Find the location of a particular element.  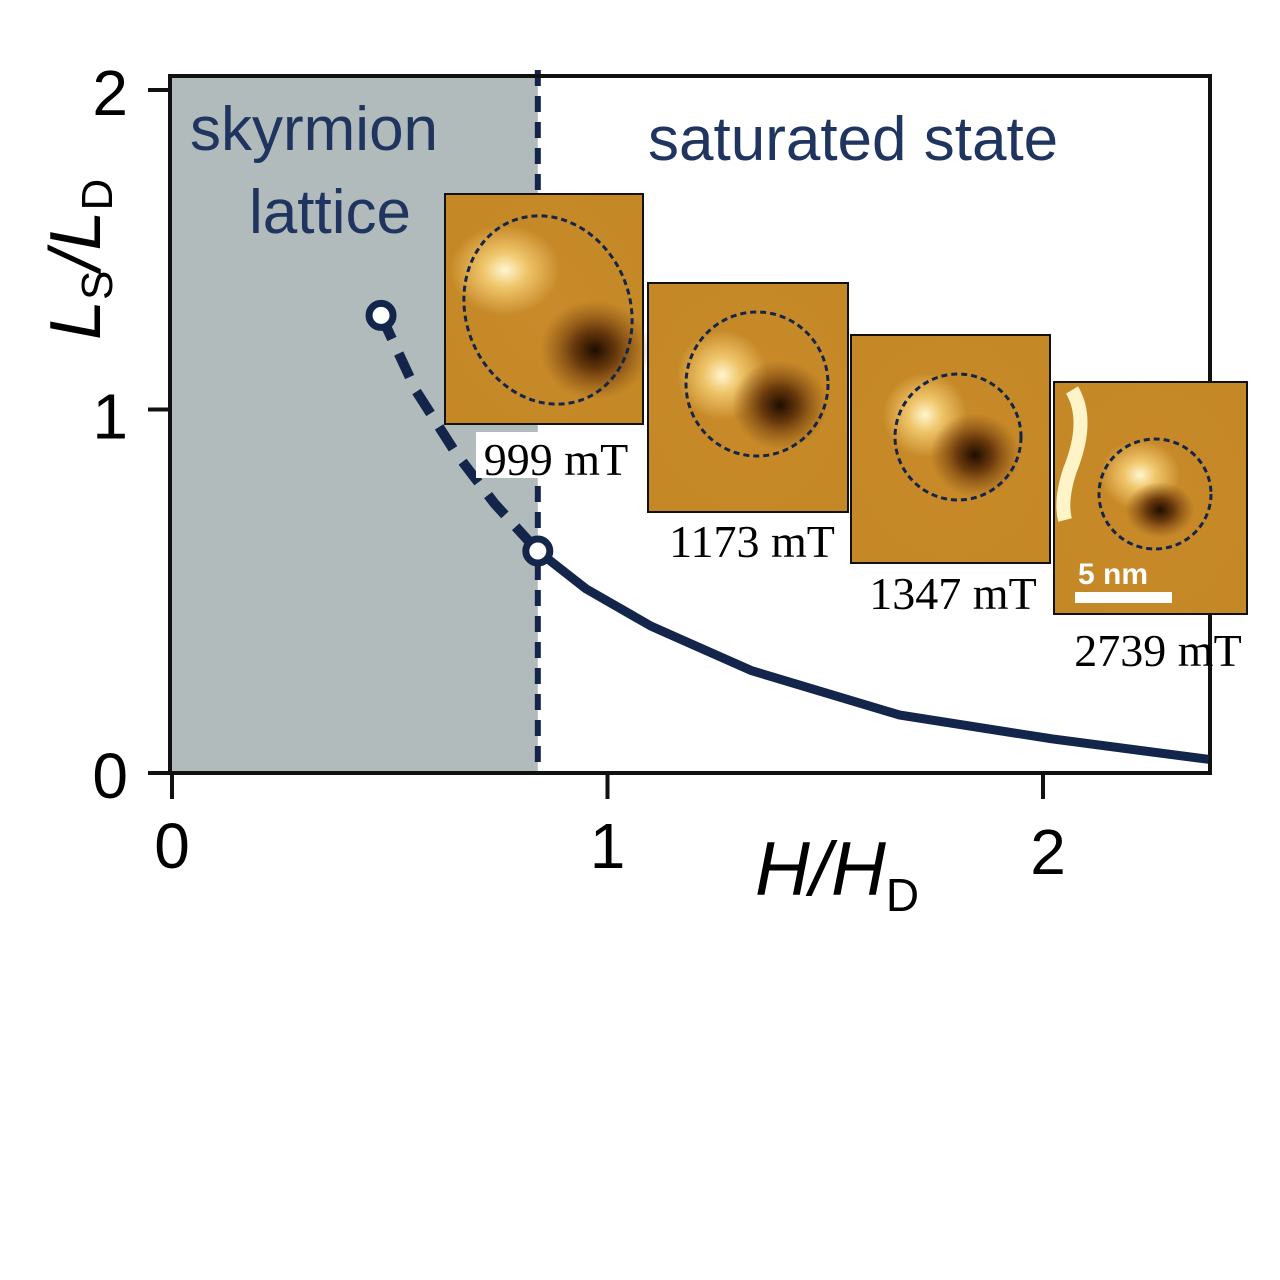

region-label-saturated: saturated state is located at coordinates (853, 139).